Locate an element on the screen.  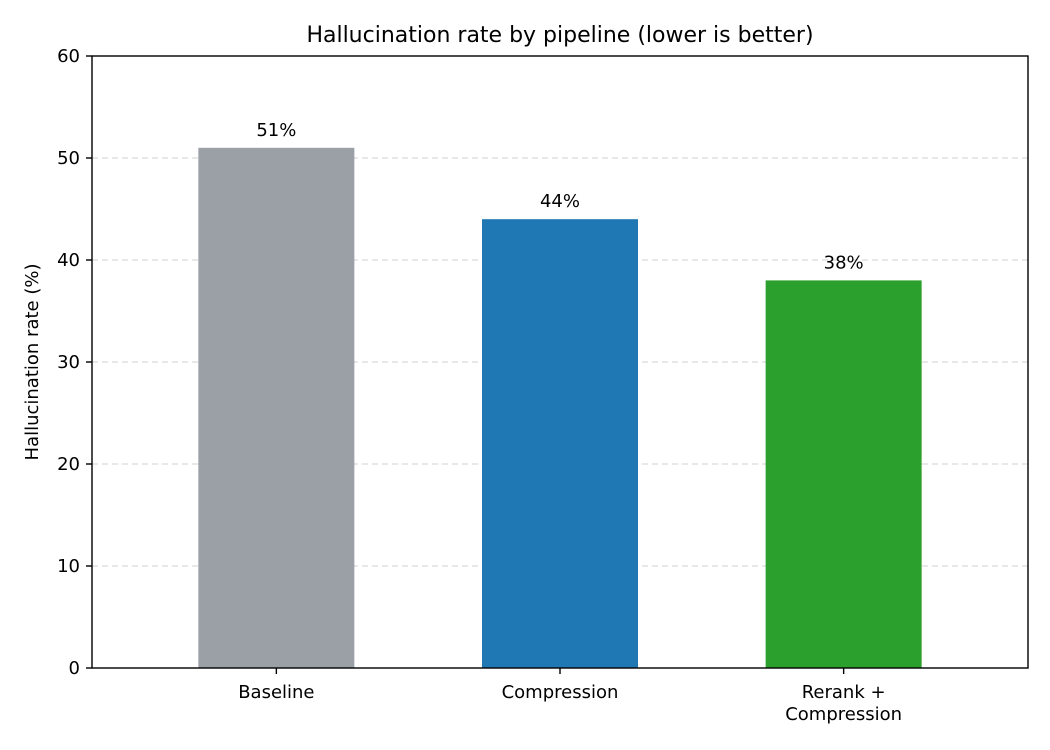
y-tick-label: 50 is located at coordinates (68, 158).